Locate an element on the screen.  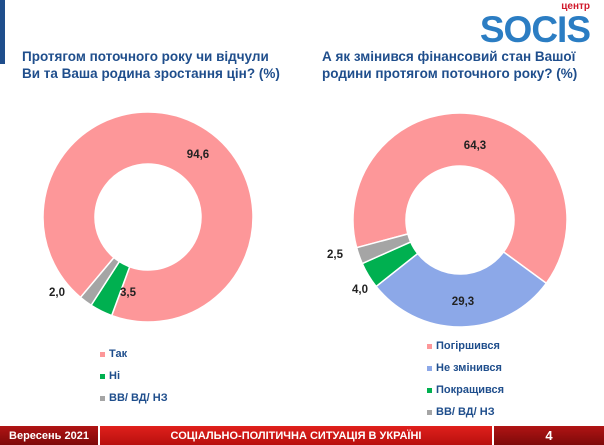
data-label: 4,0 is located at coordinates (360, 290).